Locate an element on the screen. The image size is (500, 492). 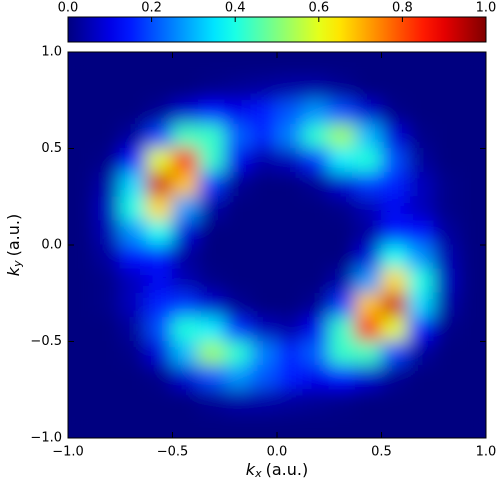
colorbar-tick-label: 1.0 is located at coordinates (486, 8).